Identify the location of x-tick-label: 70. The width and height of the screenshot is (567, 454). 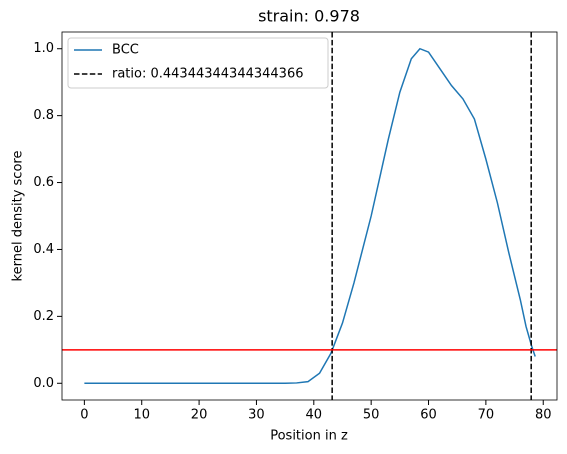
(486, 415).